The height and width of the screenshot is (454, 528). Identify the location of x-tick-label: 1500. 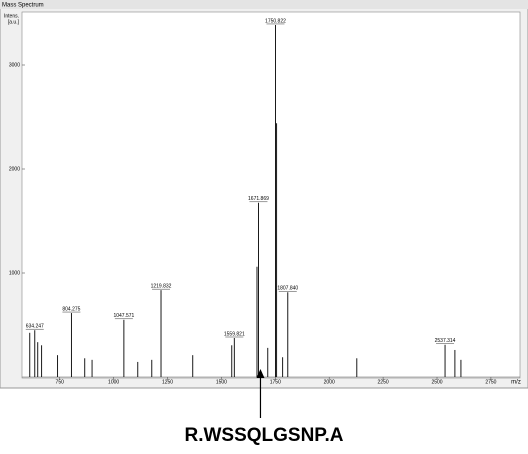
(221, 382).